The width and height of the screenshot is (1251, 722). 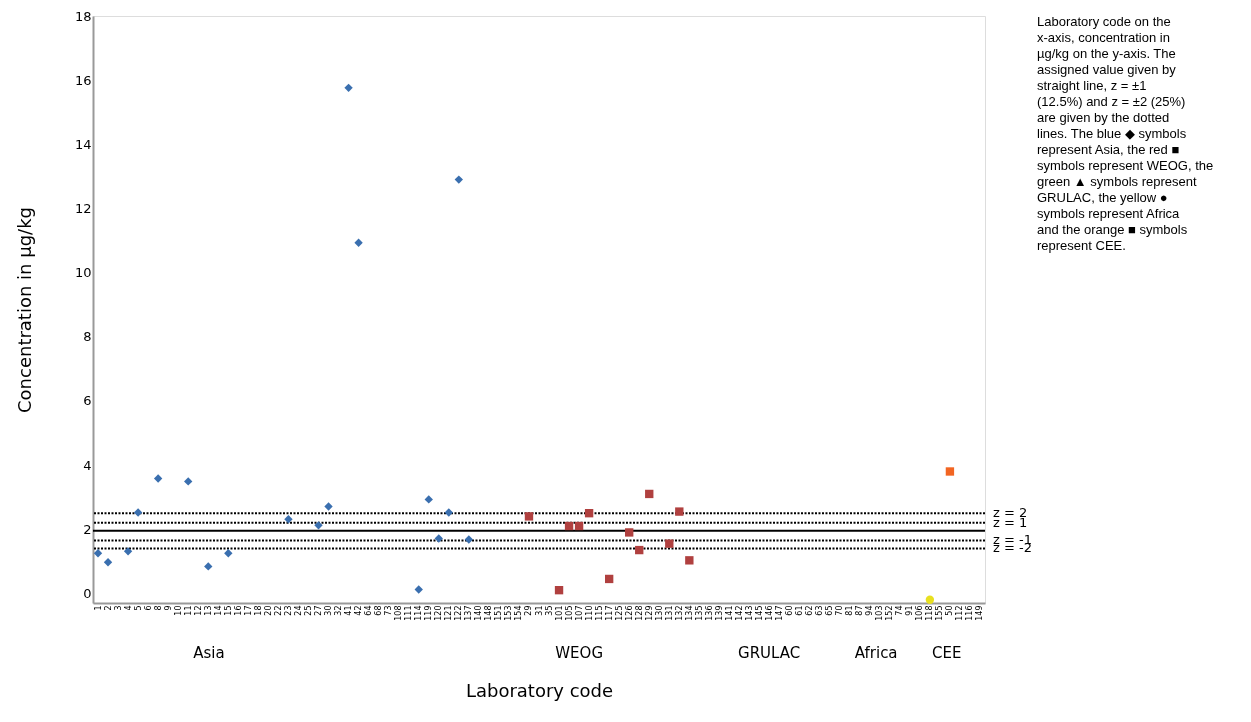 What do you see at coordinates (419, 613) in the screenshot?
I see `x-tick-label: 114` at bounding box center [419, 613].